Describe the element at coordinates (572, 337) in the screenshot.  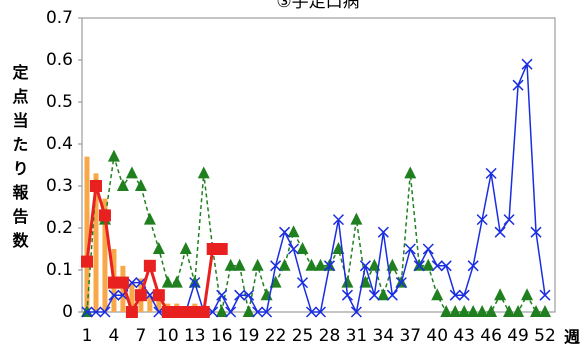
I see `x-axis-title: 週` at that location.